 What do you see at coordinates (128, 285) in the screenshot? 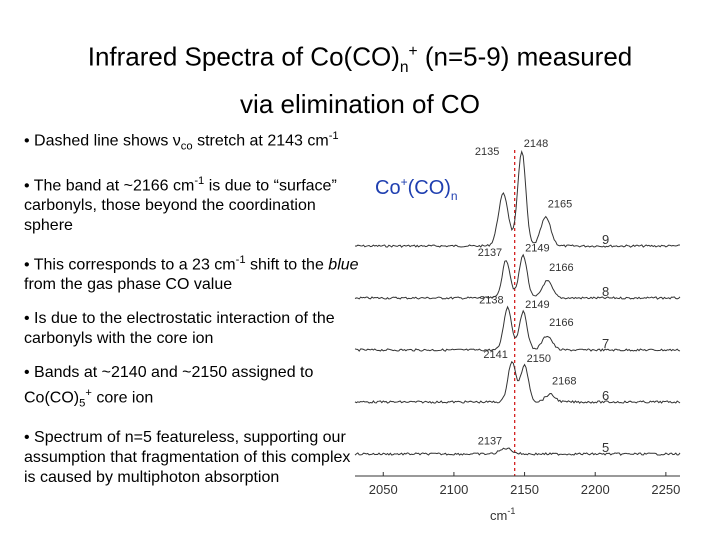
I see `bullet-3-text-c: from the gas phase CO value` at bounding box center [128, 285].